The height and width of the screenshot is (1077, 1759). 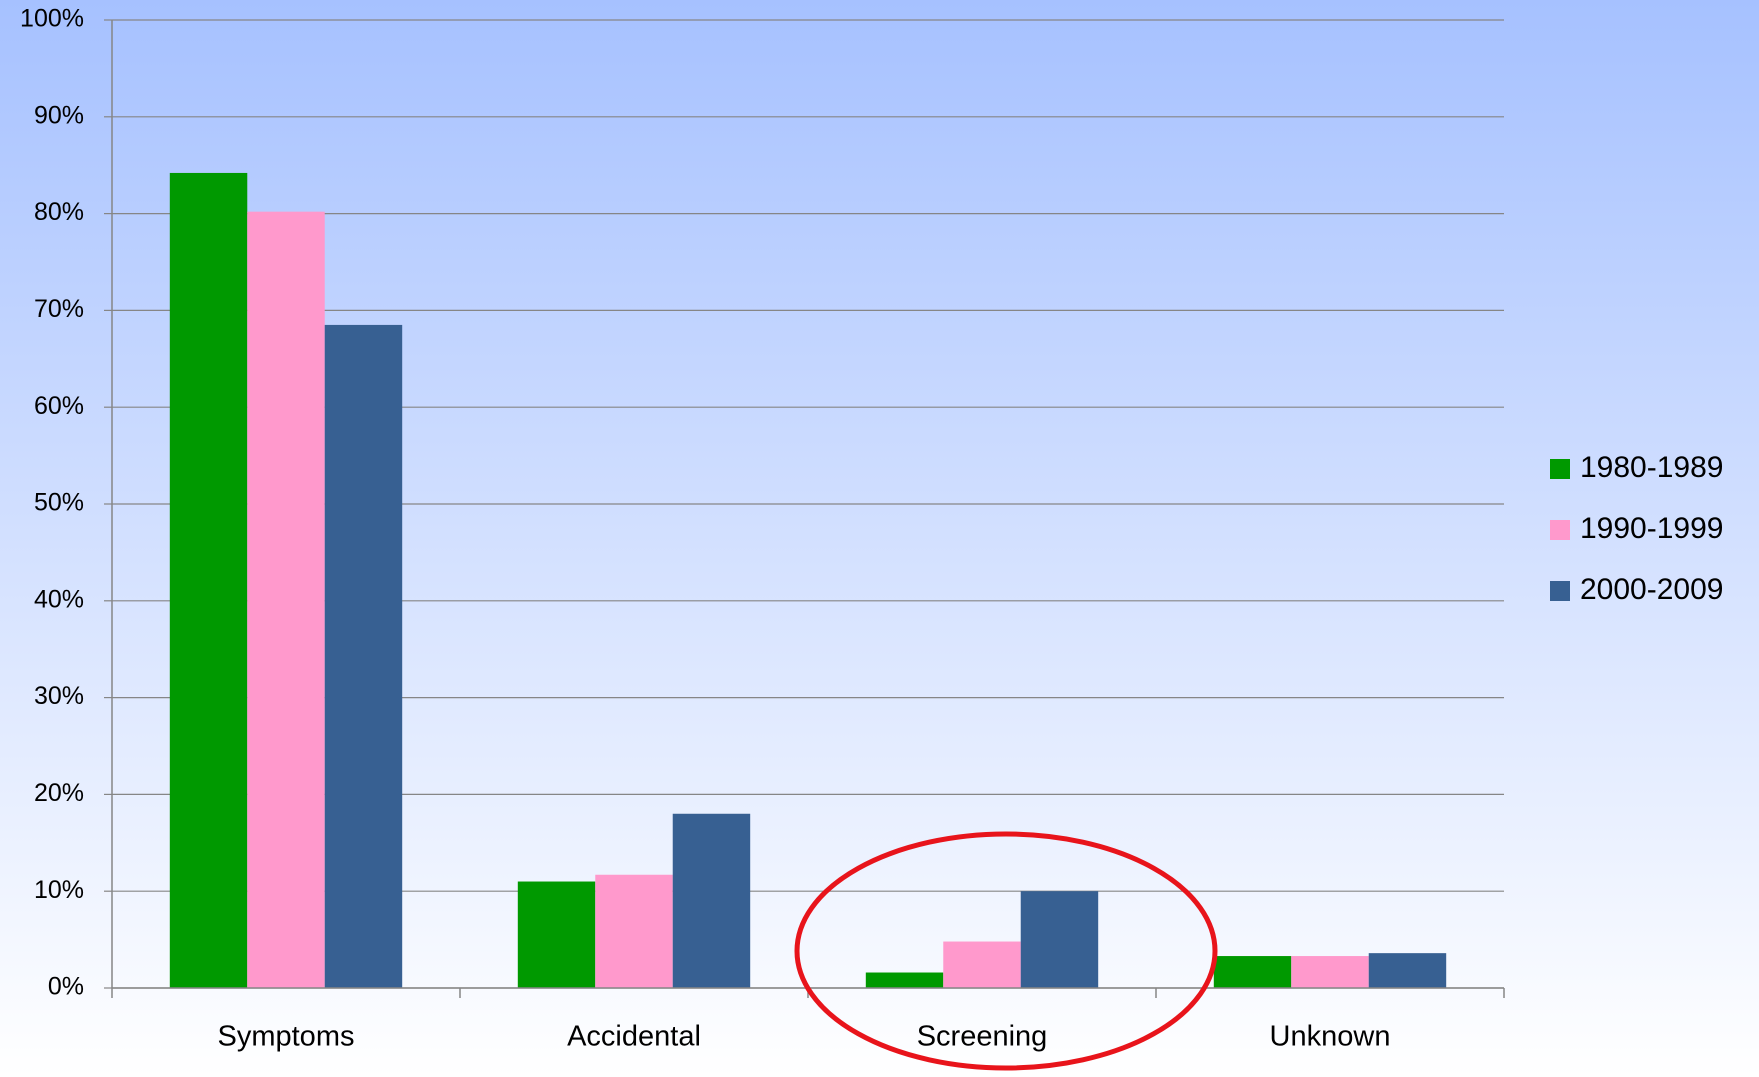 What do you see at coordinates (634, 1037) in the screenshot?
I see `x-tick-label: Accidental` at bounding box center [634, 1037].